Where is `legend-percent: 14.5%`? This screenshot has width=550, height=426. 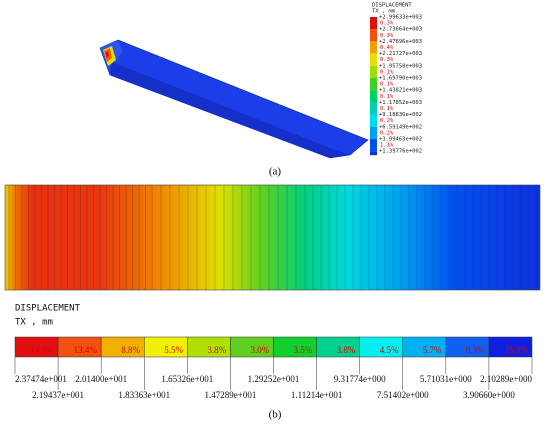
legend-percent: 14.5% is located at coordinates (43, 350).